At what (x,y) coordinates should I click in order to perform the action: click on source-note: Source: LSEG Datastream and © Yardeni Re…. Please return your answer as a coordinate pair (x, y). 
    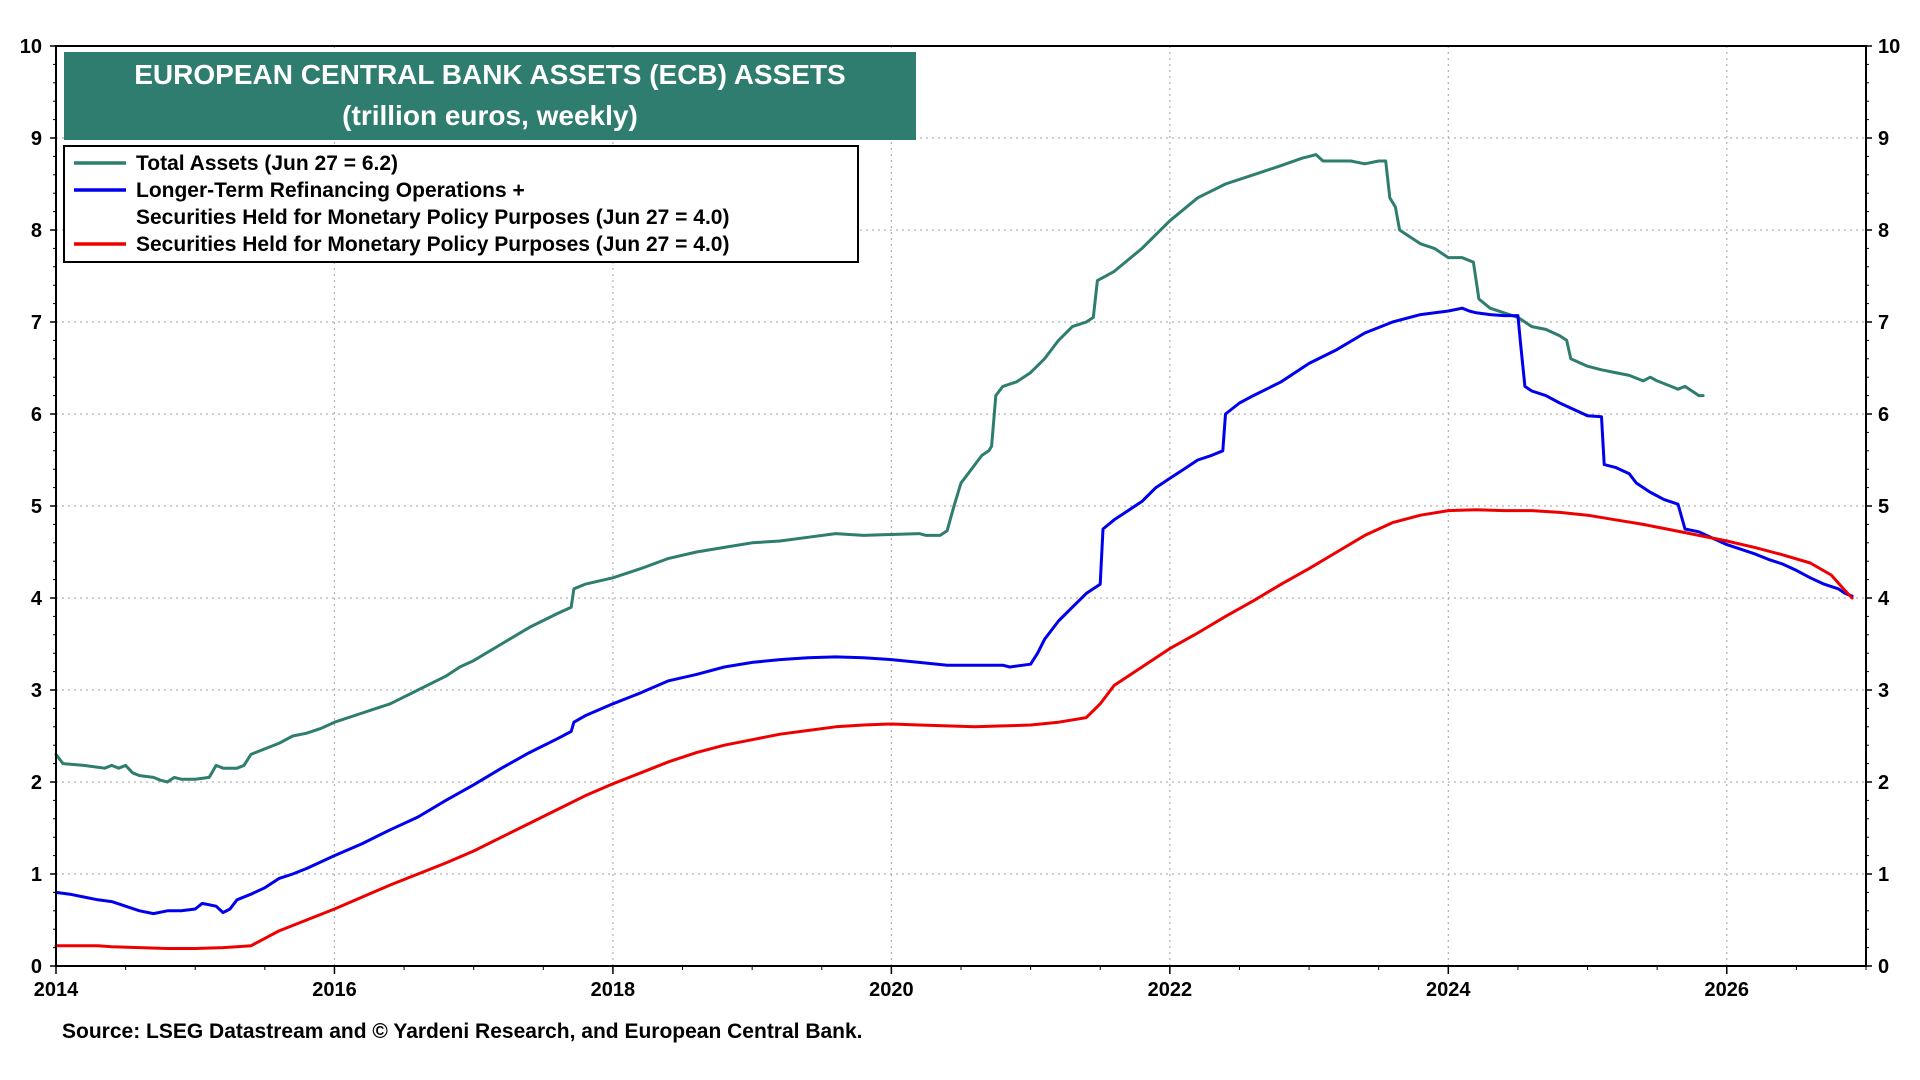
    Looking at the image, I should click on (462, 1031).